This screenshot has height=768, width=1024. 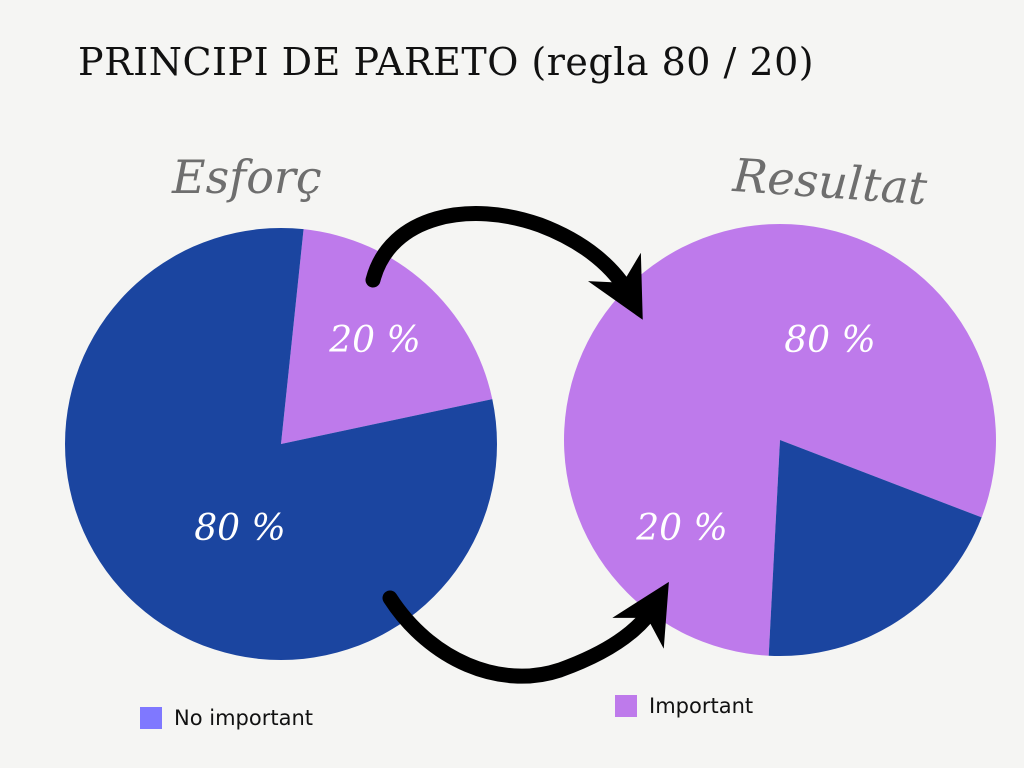 What do you see at coordinates (446, 62) in the screenshot?
I see `page-title: PRINCIPI DE PARETO (regla 80 / 20)` at bounding box center [446, 62].